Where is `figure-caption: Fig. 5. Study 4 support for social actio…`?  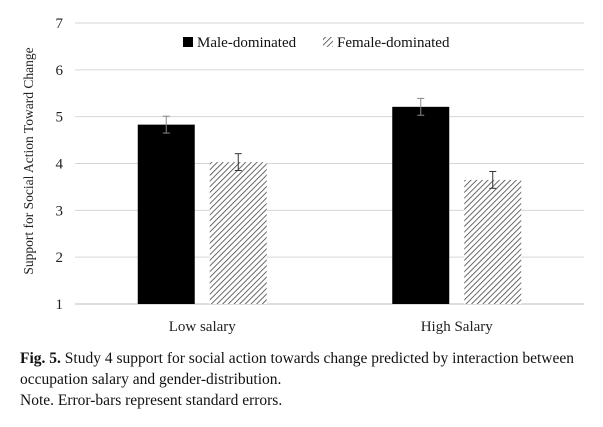 figure-caption: Fig. 5. Study 4 support for social actio… is located at coordinates (307, 379).